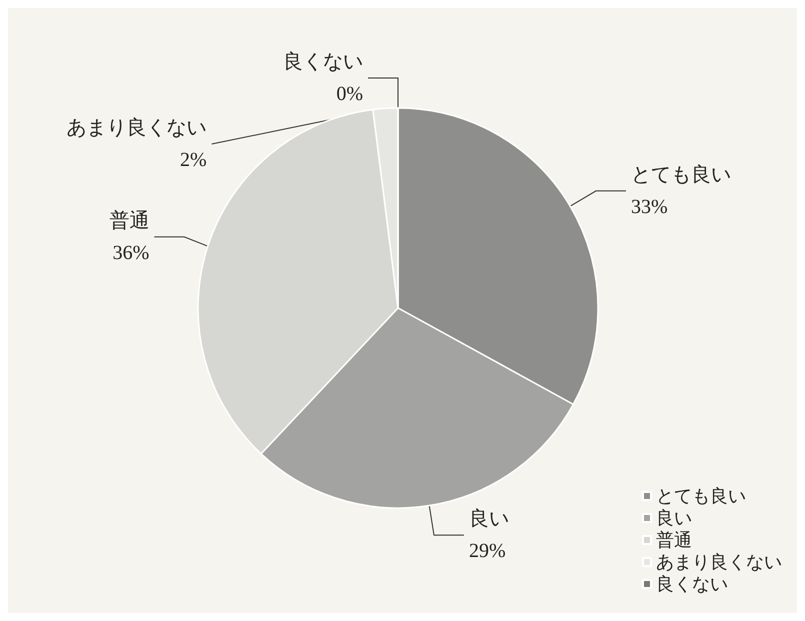  Describe the element at coordinates (488, 519) in the screenshot. I see `slice-label: 良い` at that location.